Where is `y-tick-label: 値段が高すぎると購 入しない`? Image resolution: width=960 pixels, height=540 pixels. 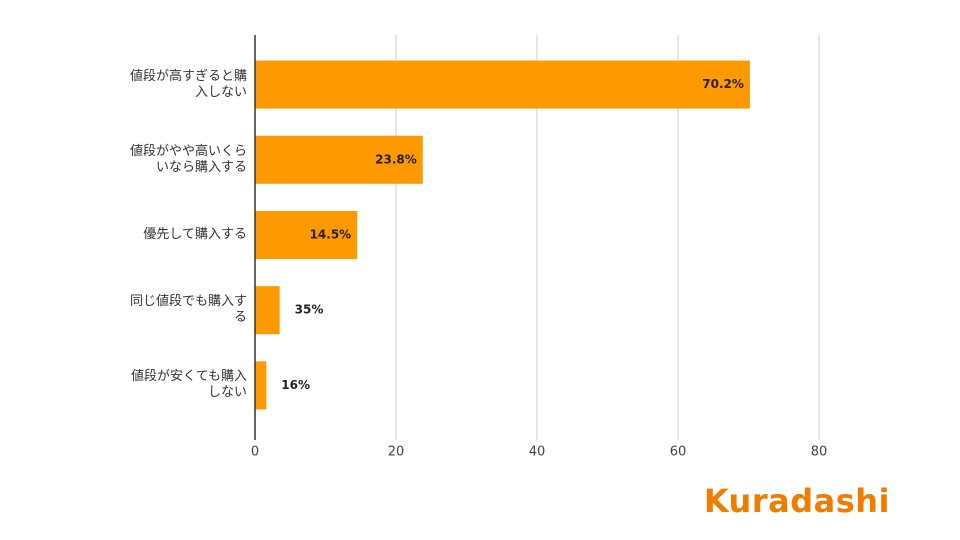
y-tick-label: 値段が高すぎると購 入しない is located at coordinates (188, 84).